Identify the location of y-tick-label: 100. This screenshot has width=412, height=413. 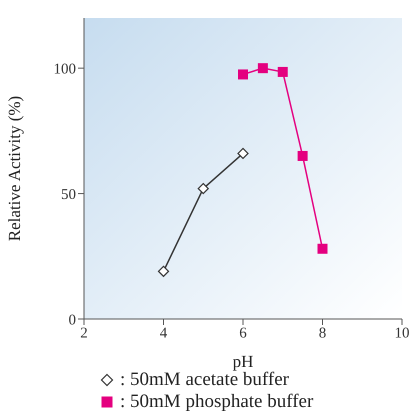
(65, 69).